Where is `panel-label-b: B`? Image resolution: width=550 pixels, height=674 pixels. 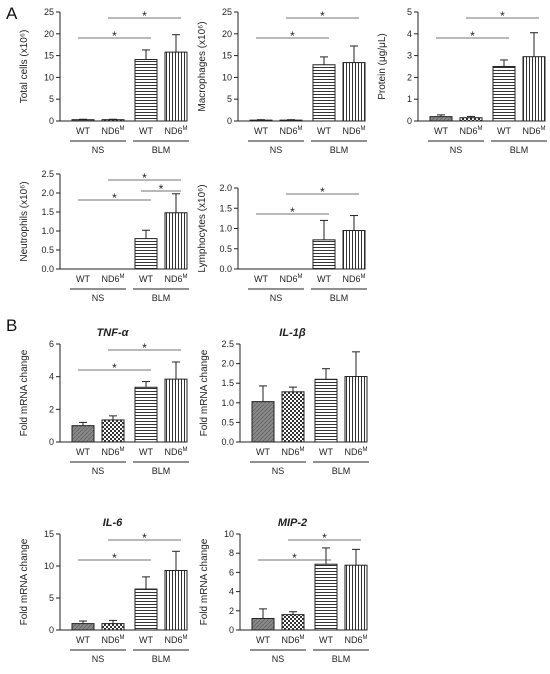
panel-label-b: B is located at coordinates (12, 325).